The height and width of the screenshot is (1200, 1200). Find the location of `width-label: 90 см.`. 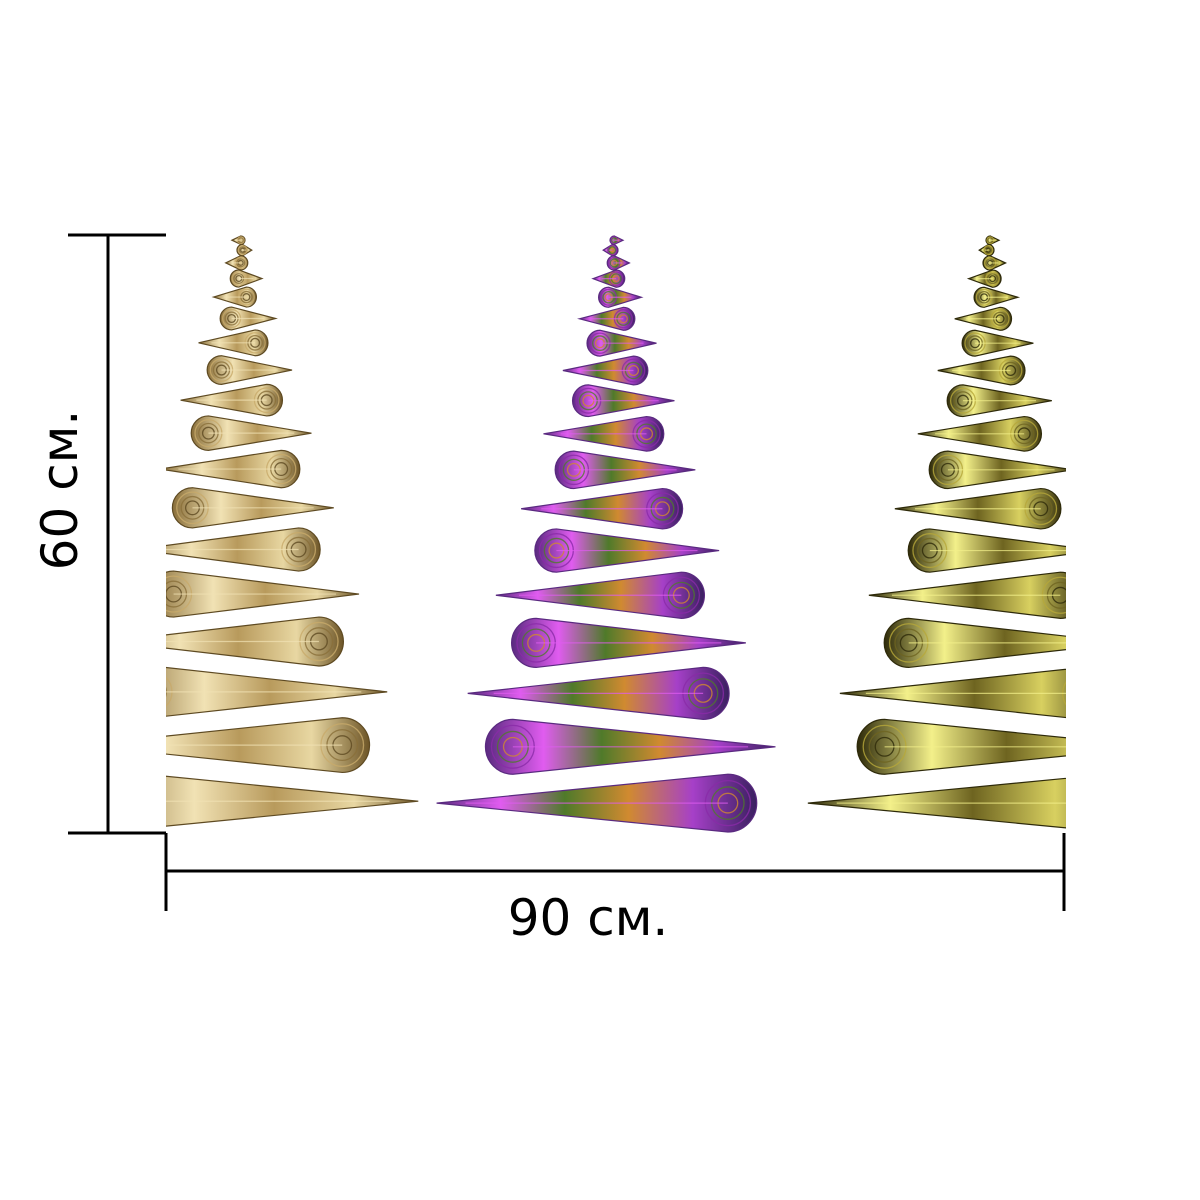

width-label: 90 см. is located at coordinates (588, 918).